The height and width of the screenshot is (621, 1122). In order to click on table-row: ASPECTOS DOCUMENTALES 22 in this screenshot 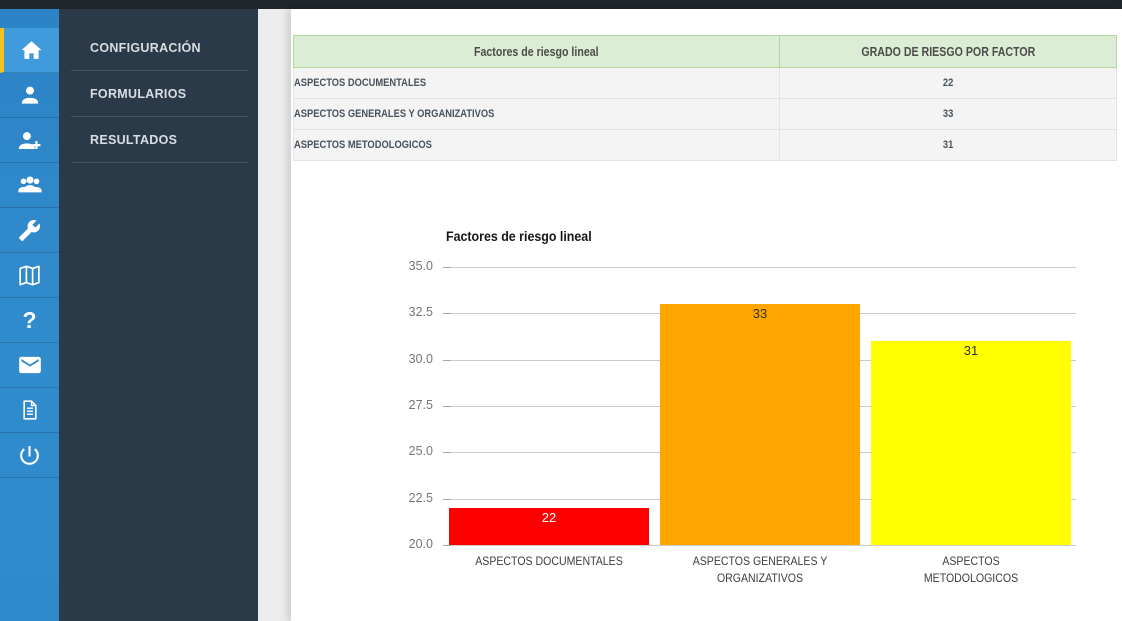, I will do `click(705, 83)`.